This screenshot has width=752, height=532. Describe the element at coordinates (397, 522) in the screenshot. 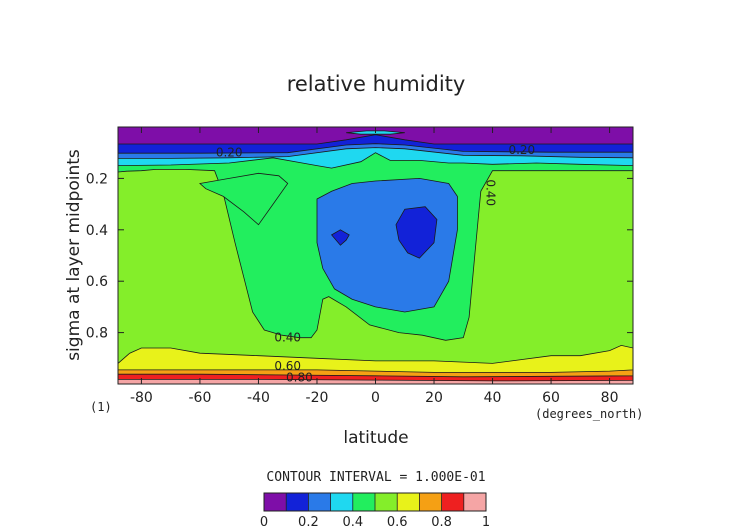

I see `colorbar-tick-label: 0.6` at that location.